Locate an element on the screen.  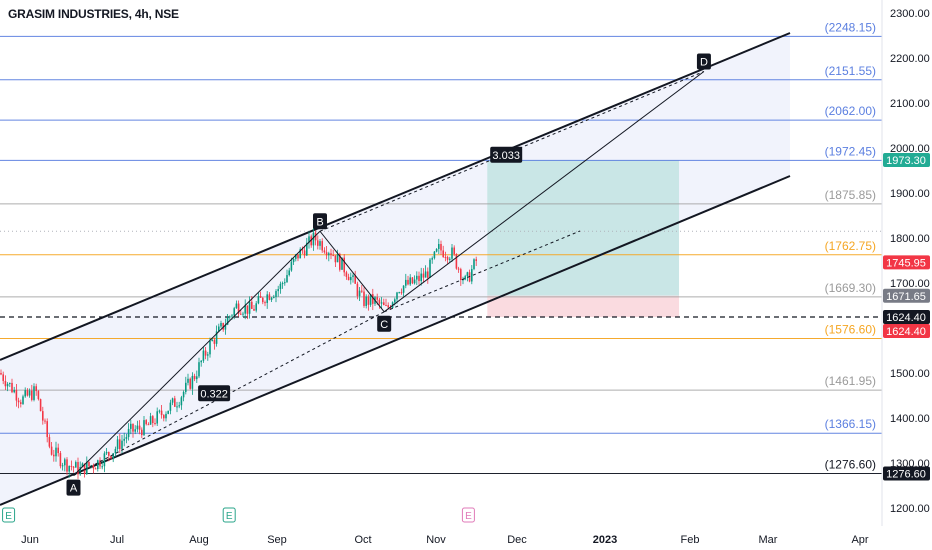
pattern-point-label: D is located at coordinates (704, 63).